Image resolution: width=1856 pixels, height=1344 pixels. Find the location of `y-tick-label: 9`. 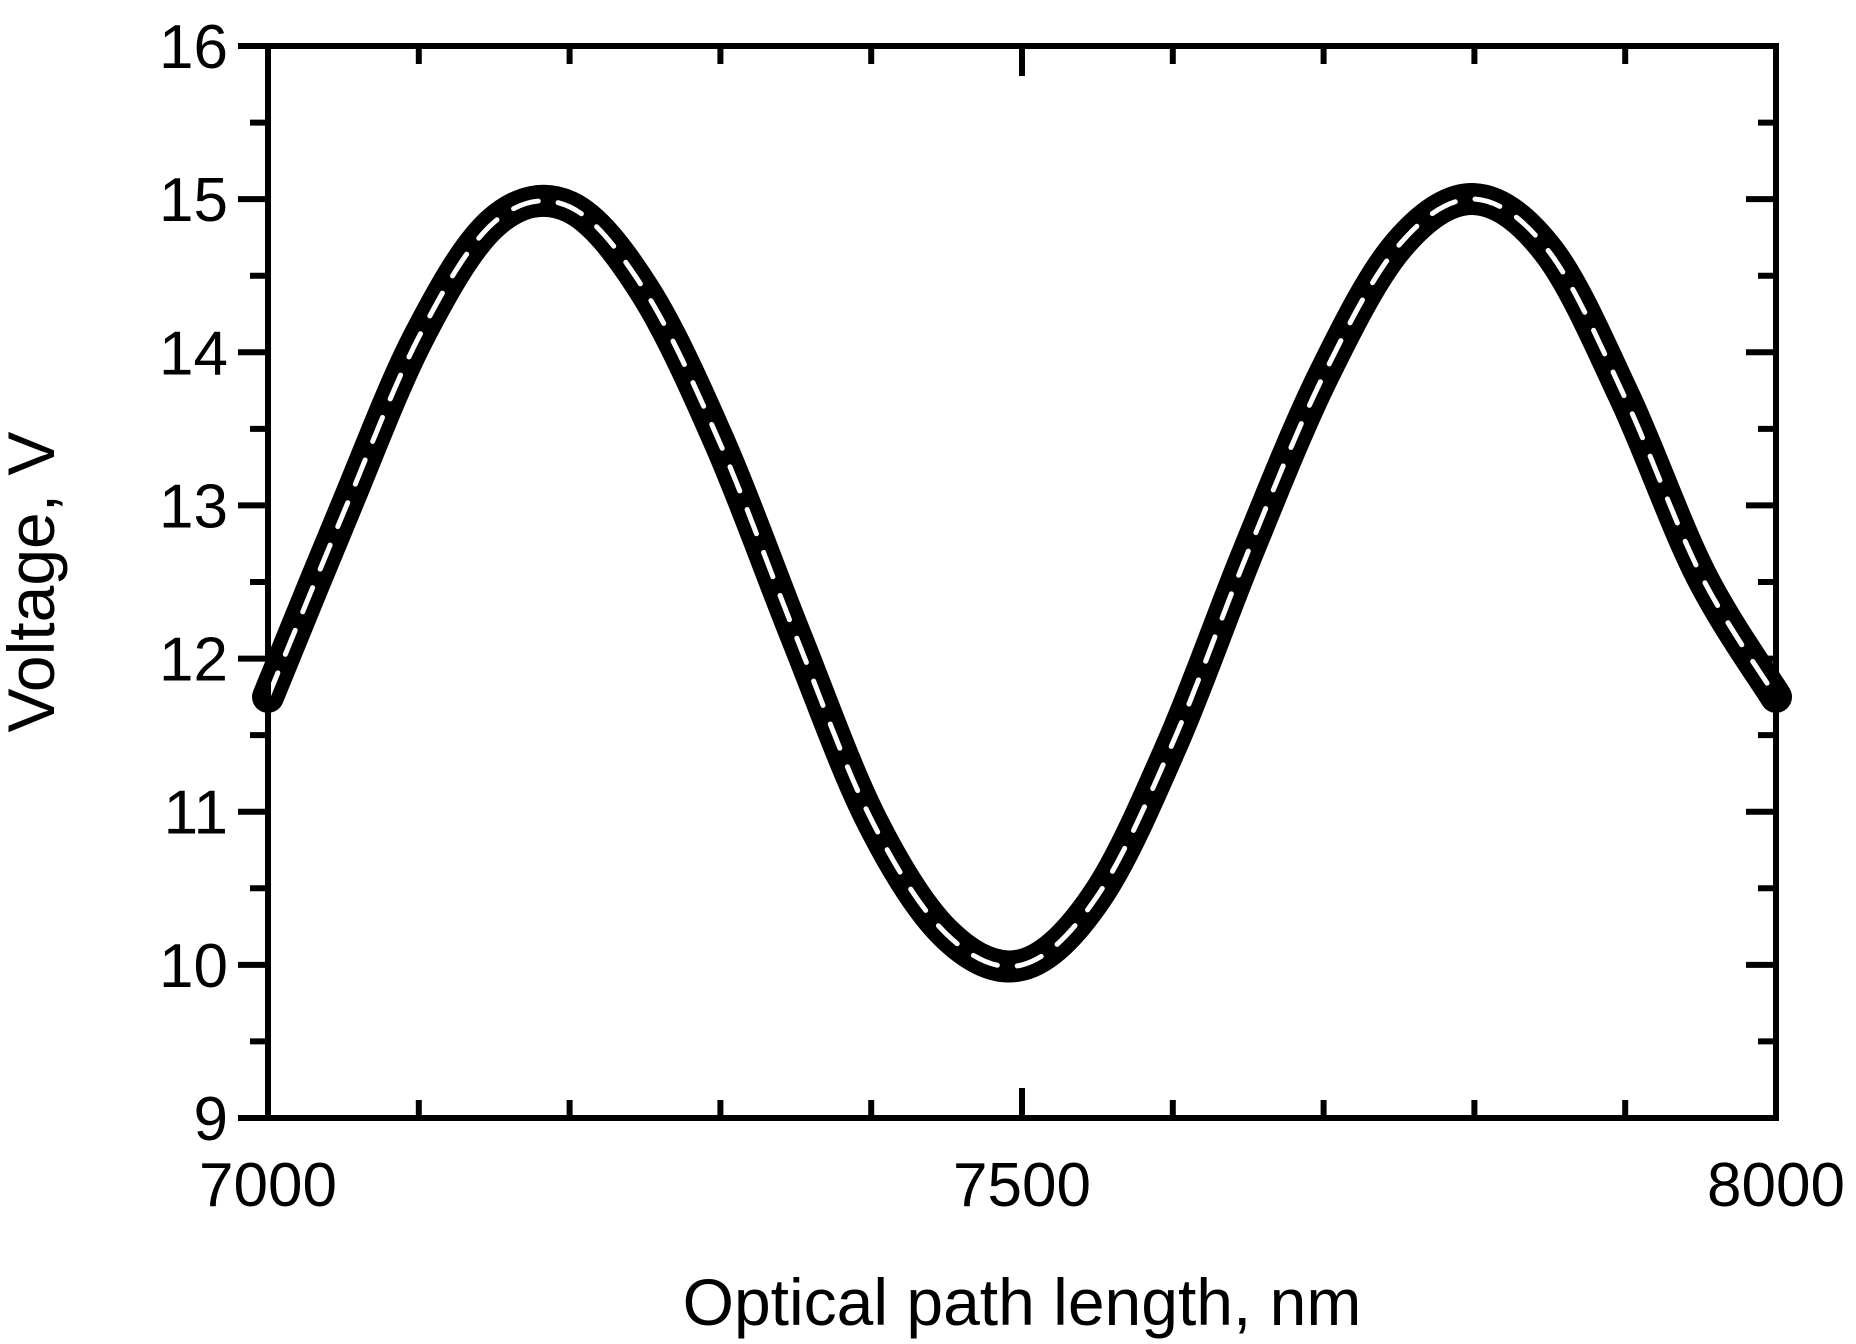

y-tick-label: 9 is located at coordinates (211, 1119).